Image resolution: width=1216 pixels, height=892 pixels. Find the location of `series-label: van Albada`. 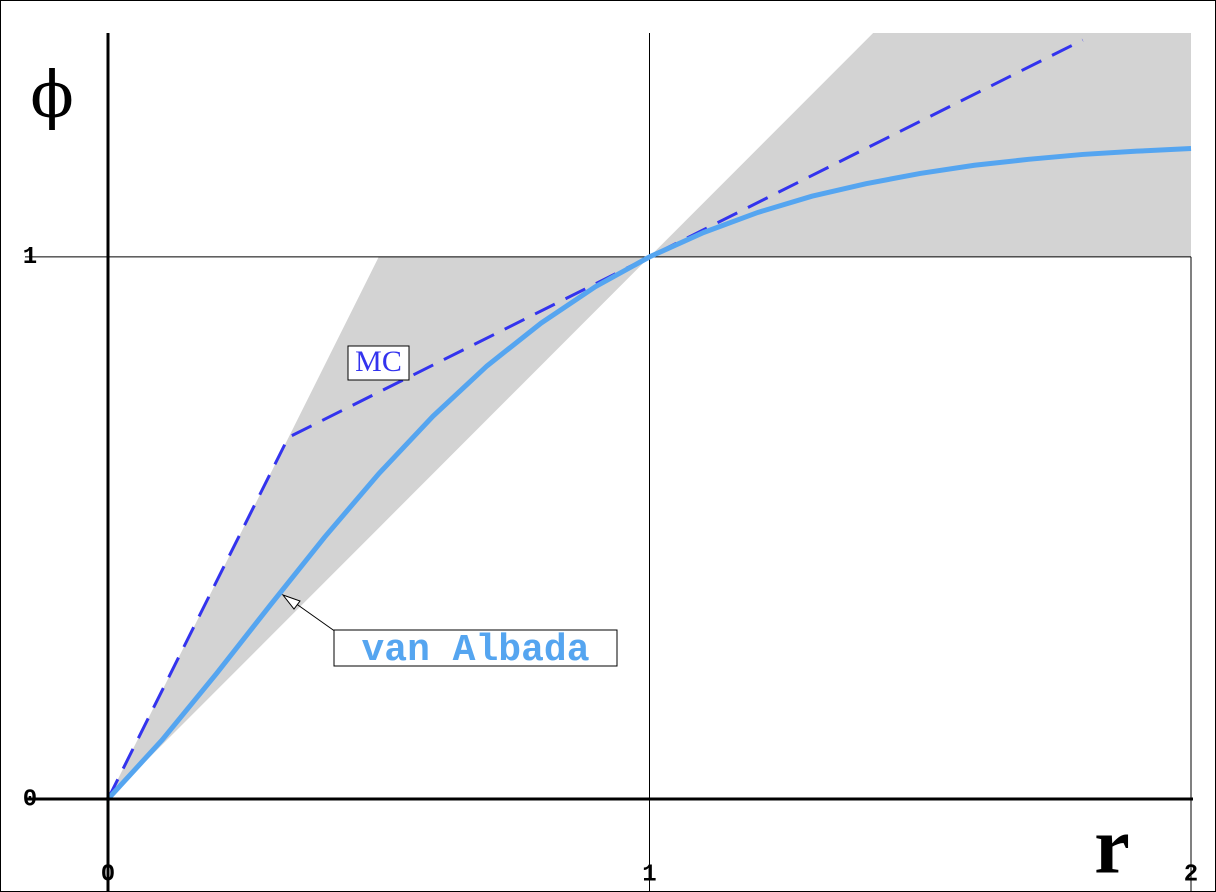

series-label: van Albada is located at coordinates (475, 650).